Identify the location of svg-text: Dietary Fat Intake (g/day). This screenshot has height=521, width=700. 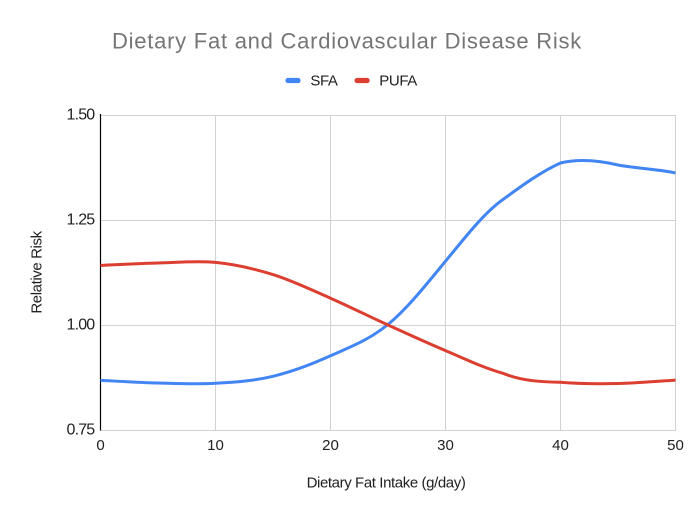
(386, 483).